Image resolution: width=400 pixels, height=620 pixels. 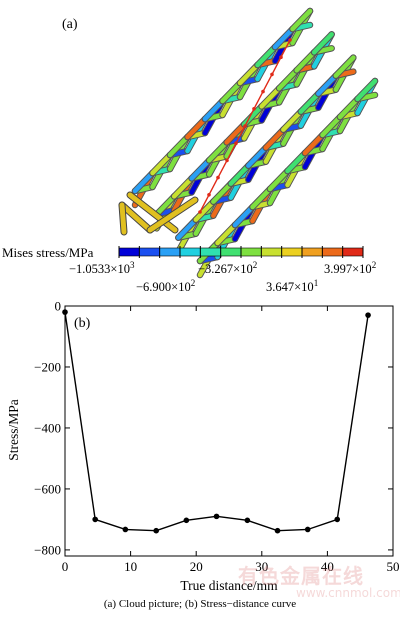 I want to click on x-tick-label: 10, so click(x=130, y=566).